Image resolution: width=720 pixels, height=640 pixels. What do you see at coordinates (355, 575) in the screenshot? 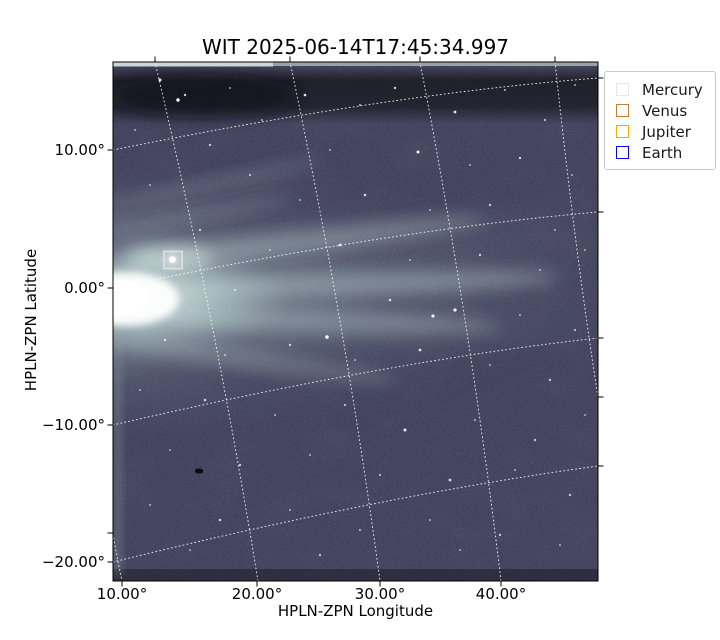
I see `bottom-strip` at bounding box center [355, 575].